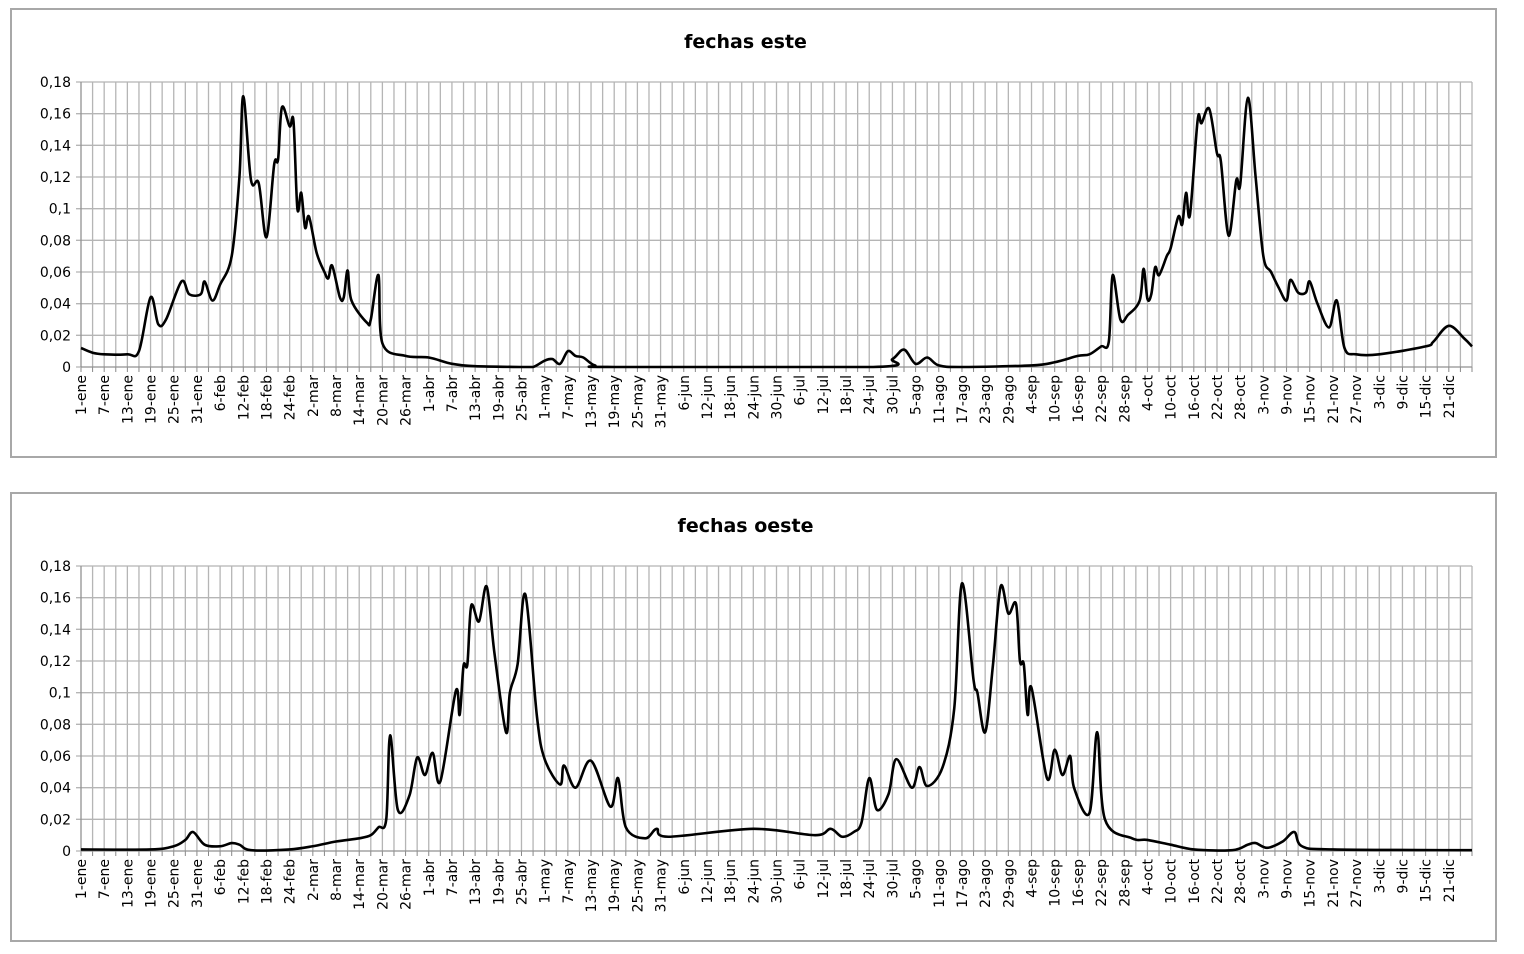 The width and height of the screenshot is (1524, 954). I want to click on chart-title: fechas oeste, so click(746, 526).